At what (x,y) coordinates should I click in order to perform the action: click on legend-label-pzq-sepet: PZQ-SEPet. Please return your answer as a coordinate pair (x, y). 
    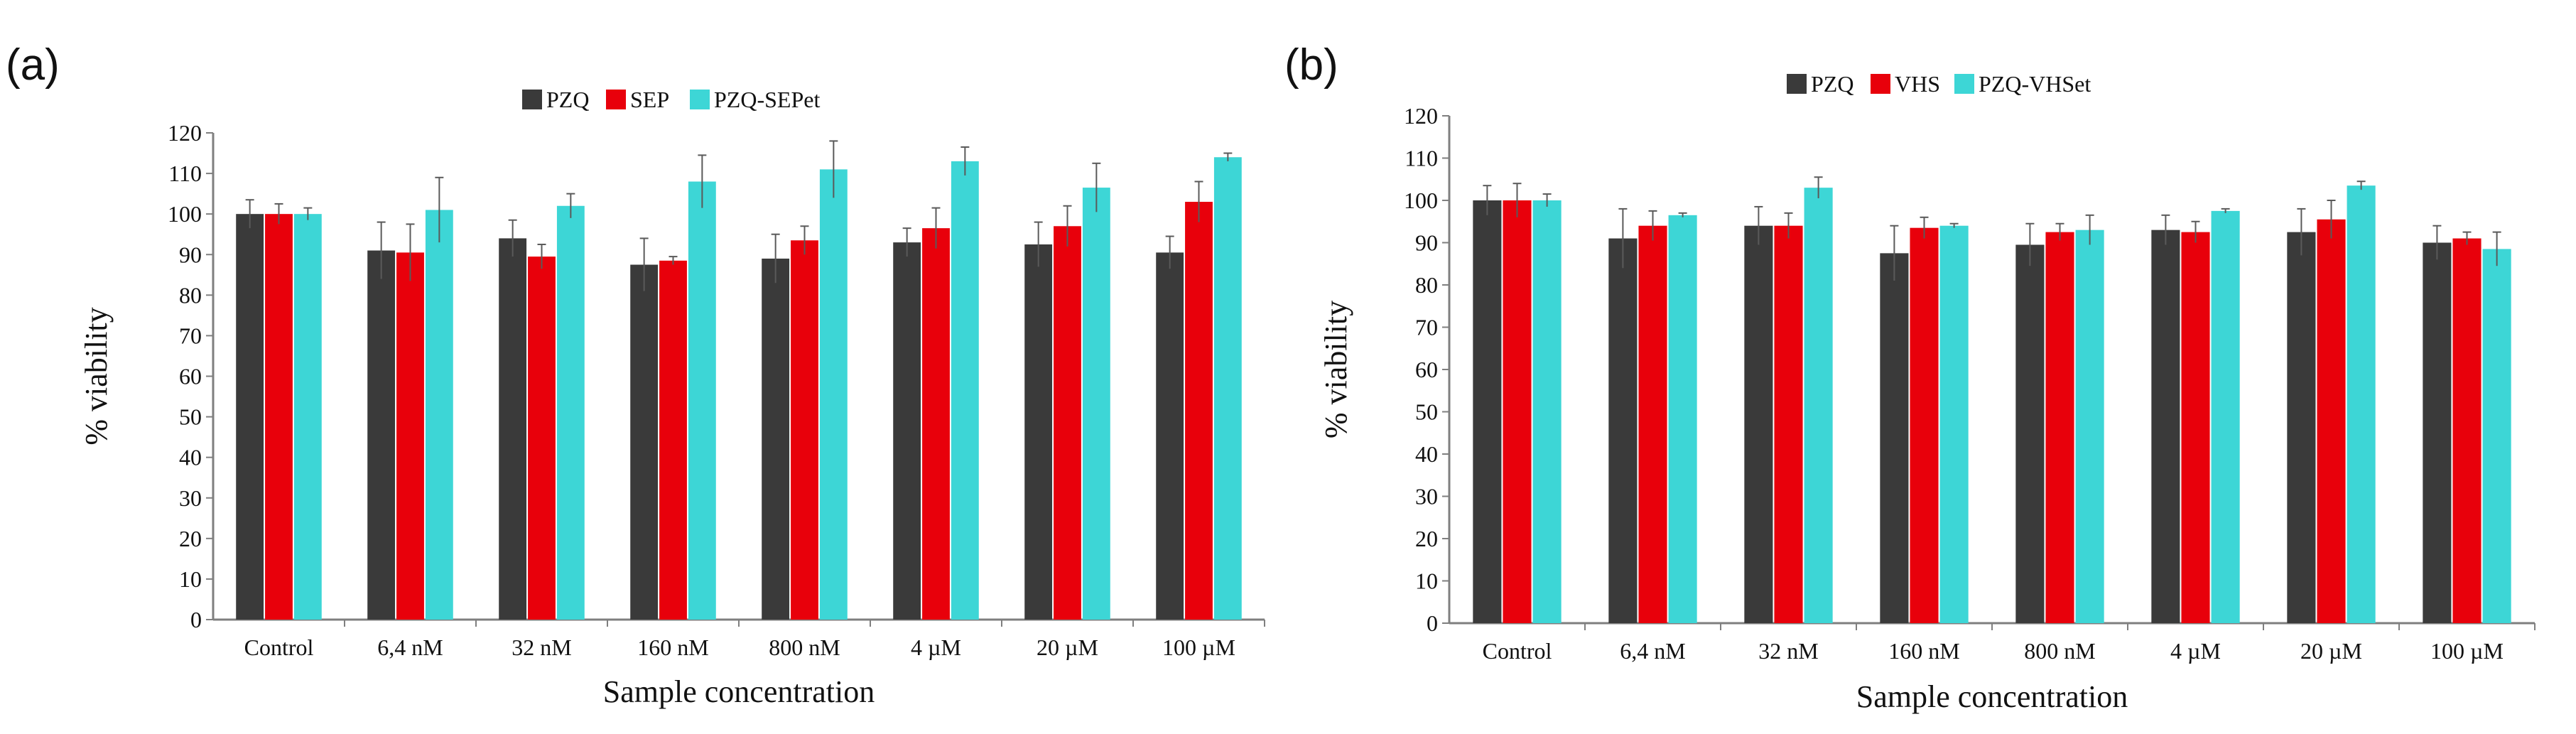
    Looking at the image, I should click on (767, 99).